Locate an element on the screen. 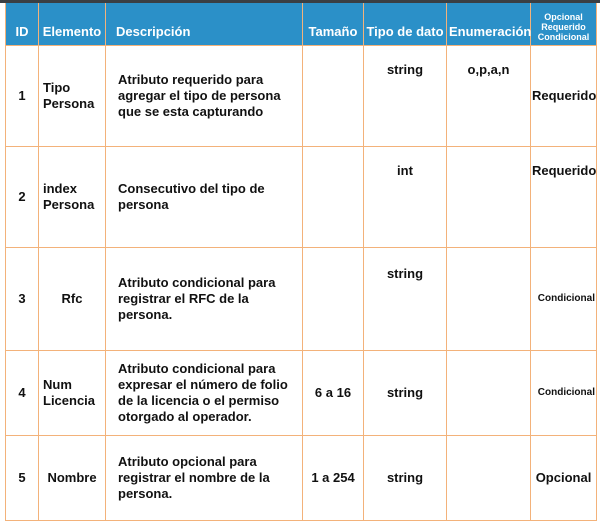  cell-elemento: index Persona is located at coordinates (72, 197).